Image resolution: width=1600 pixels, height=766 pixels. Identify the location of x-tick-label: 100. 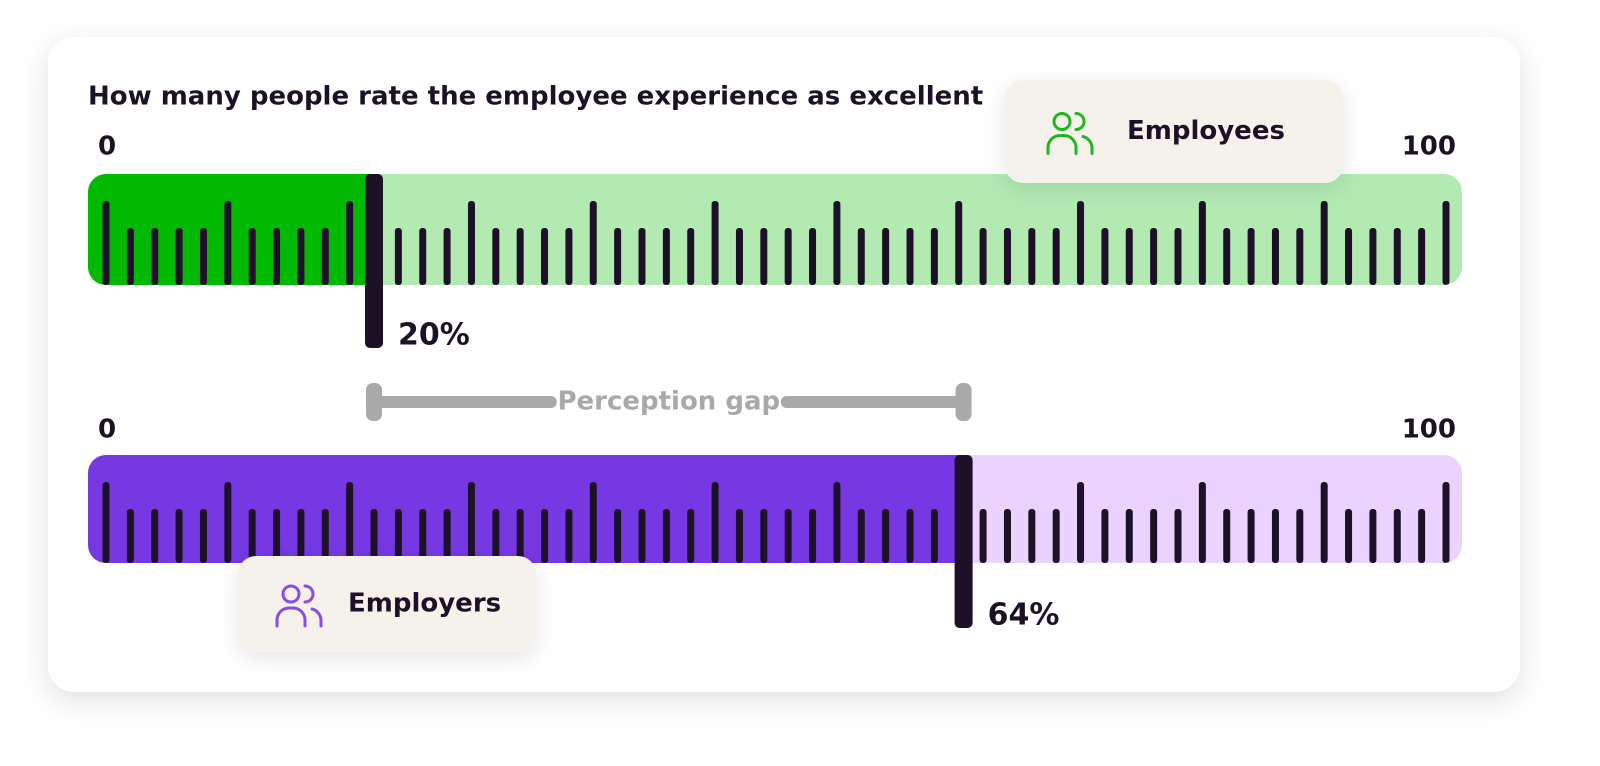
(1429, 430).